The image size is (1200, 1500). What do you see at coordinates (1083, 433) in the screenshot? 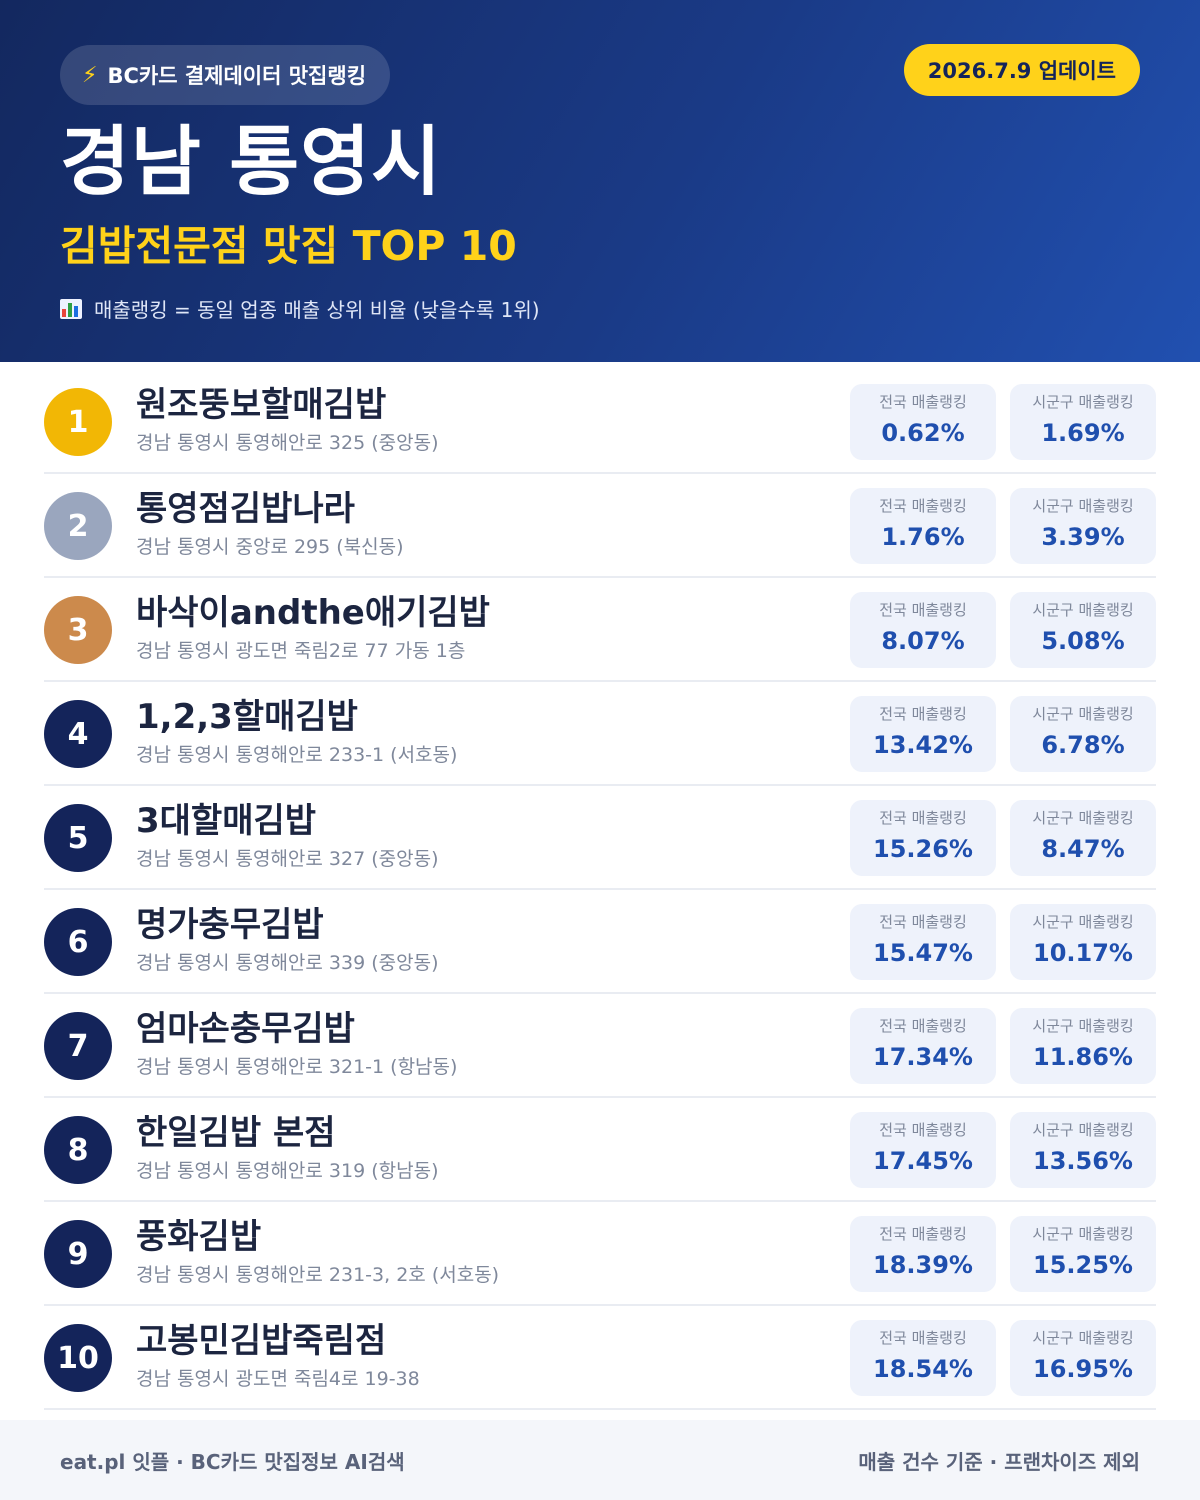
I see `district-ranking-value: 1.69%` at bounding box center [1083, 433].